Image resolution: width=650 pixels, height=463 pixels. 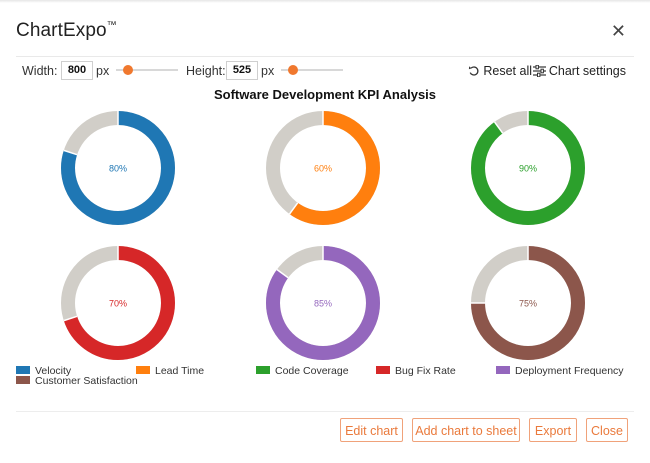 What do you see at coordinates (325, 411) in the screenshot?
I see `footer-divider` at bounding box center [325, 411].